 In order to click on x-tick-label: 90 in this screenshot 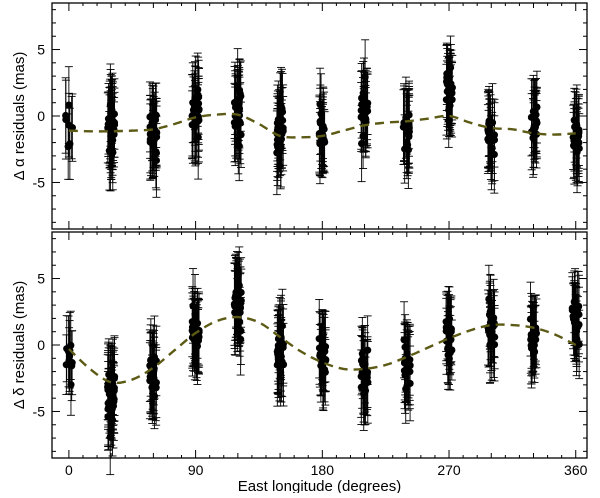, I will do `click(196, 470)`.